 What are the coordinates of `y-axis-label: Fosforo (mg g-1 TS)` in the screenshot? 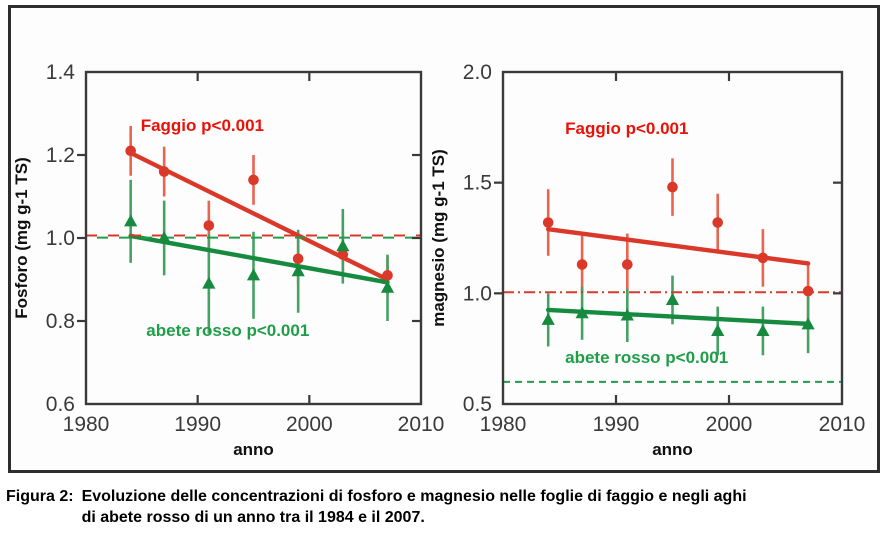 It's located at (21, 237).